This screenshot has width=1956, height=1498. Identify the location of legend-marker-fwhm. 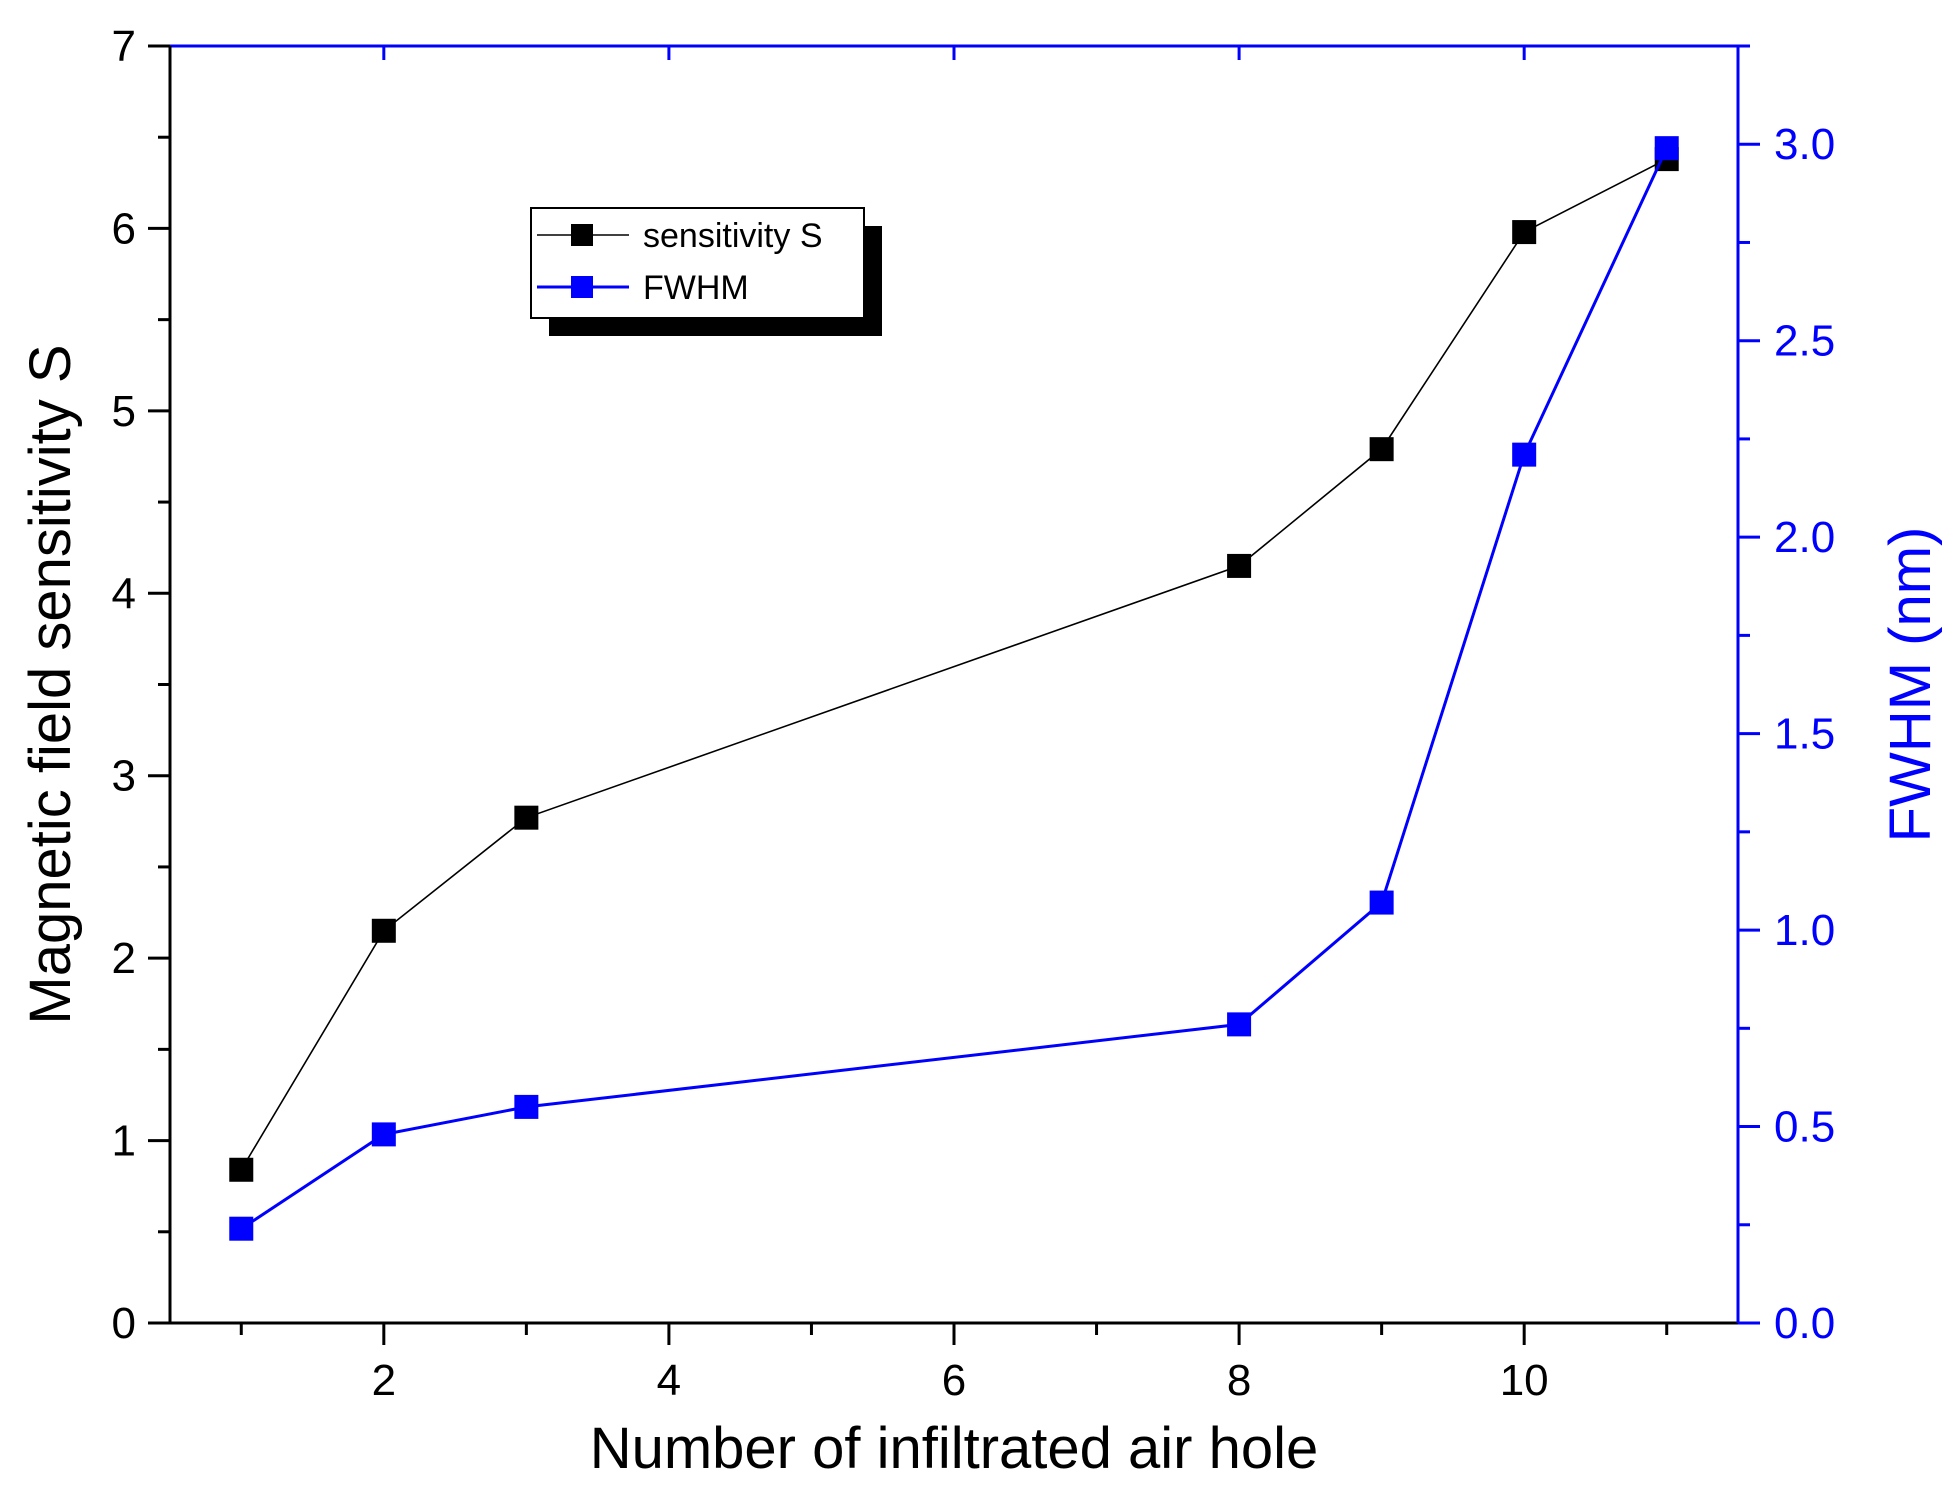
(582, 287).